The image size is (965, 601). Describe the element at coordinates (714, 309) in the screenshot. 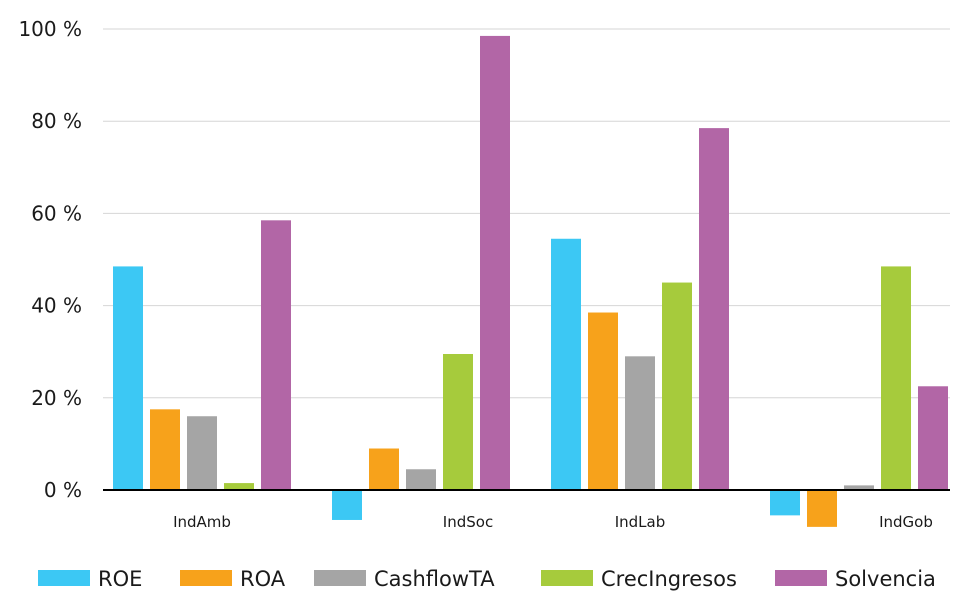

I see `bar-solvencia-indlab` at that location.